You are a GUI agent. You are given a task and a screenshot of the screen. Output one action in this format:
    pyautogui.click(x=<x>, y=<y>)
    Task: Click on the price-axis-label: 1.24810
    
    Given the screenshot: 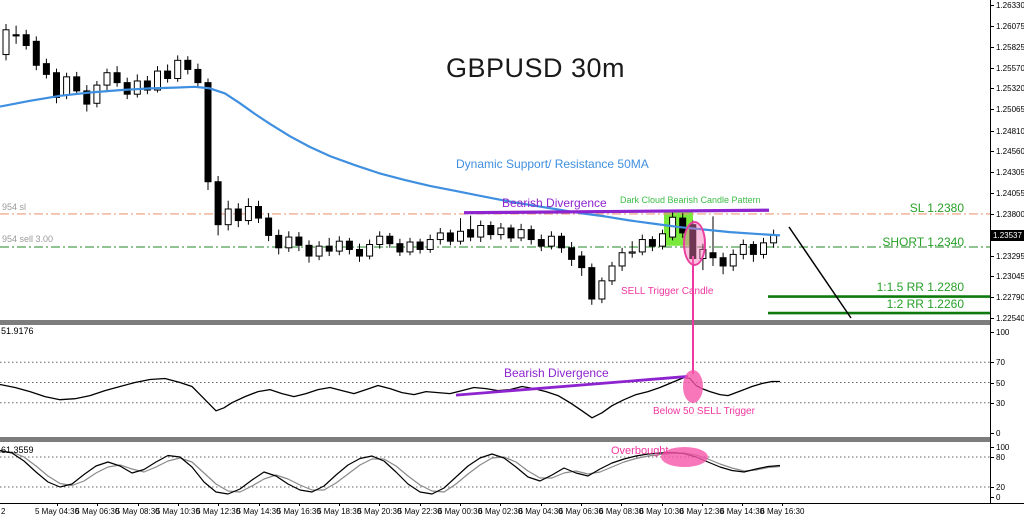 What is the action you would take?
    pyautogui.click(x=1010, y=131)
    